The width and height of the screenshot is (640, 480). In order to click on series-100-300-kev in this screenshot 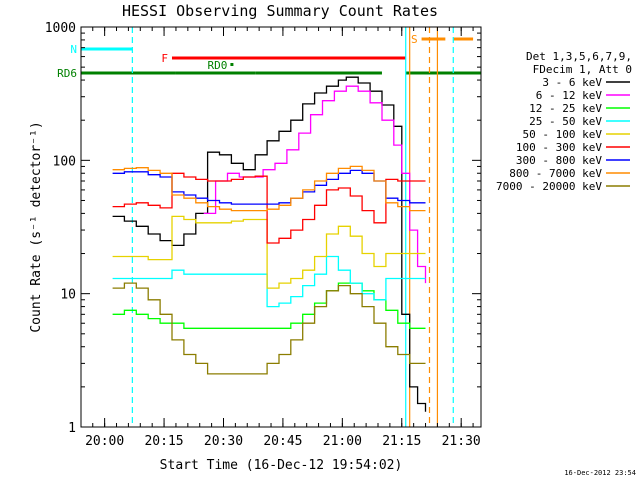, I will do `click(269, 208)`.